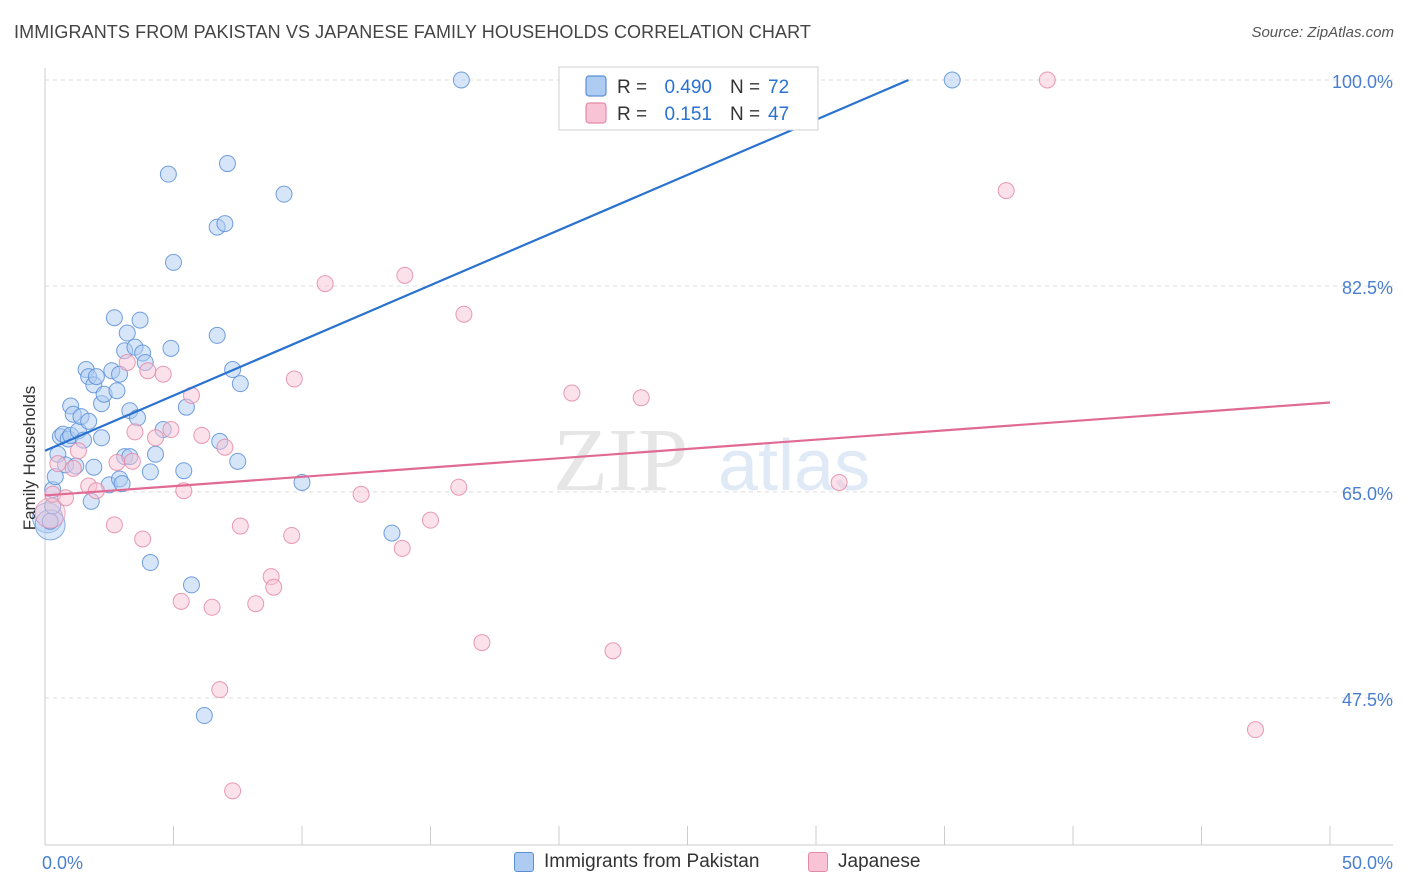 The width and height of the screenshot is (1406, 892). Describe the element at coordinates (711, 460) in the screenshot. I see `watermark: ZIP atlas` at that location.